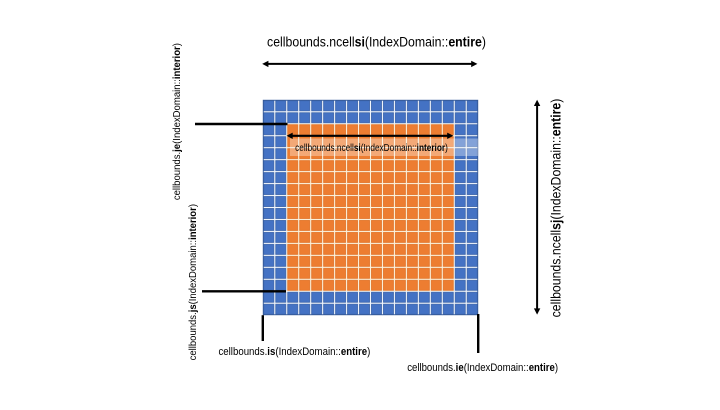 This screenshot has height=410, width=720. Describe the element at coordinates (177, 121) in the screenshot. I see `svg-text:cellbounds.je(IndexDomain::int: cellbounds.je(IndexDomain::interior)` at that location.